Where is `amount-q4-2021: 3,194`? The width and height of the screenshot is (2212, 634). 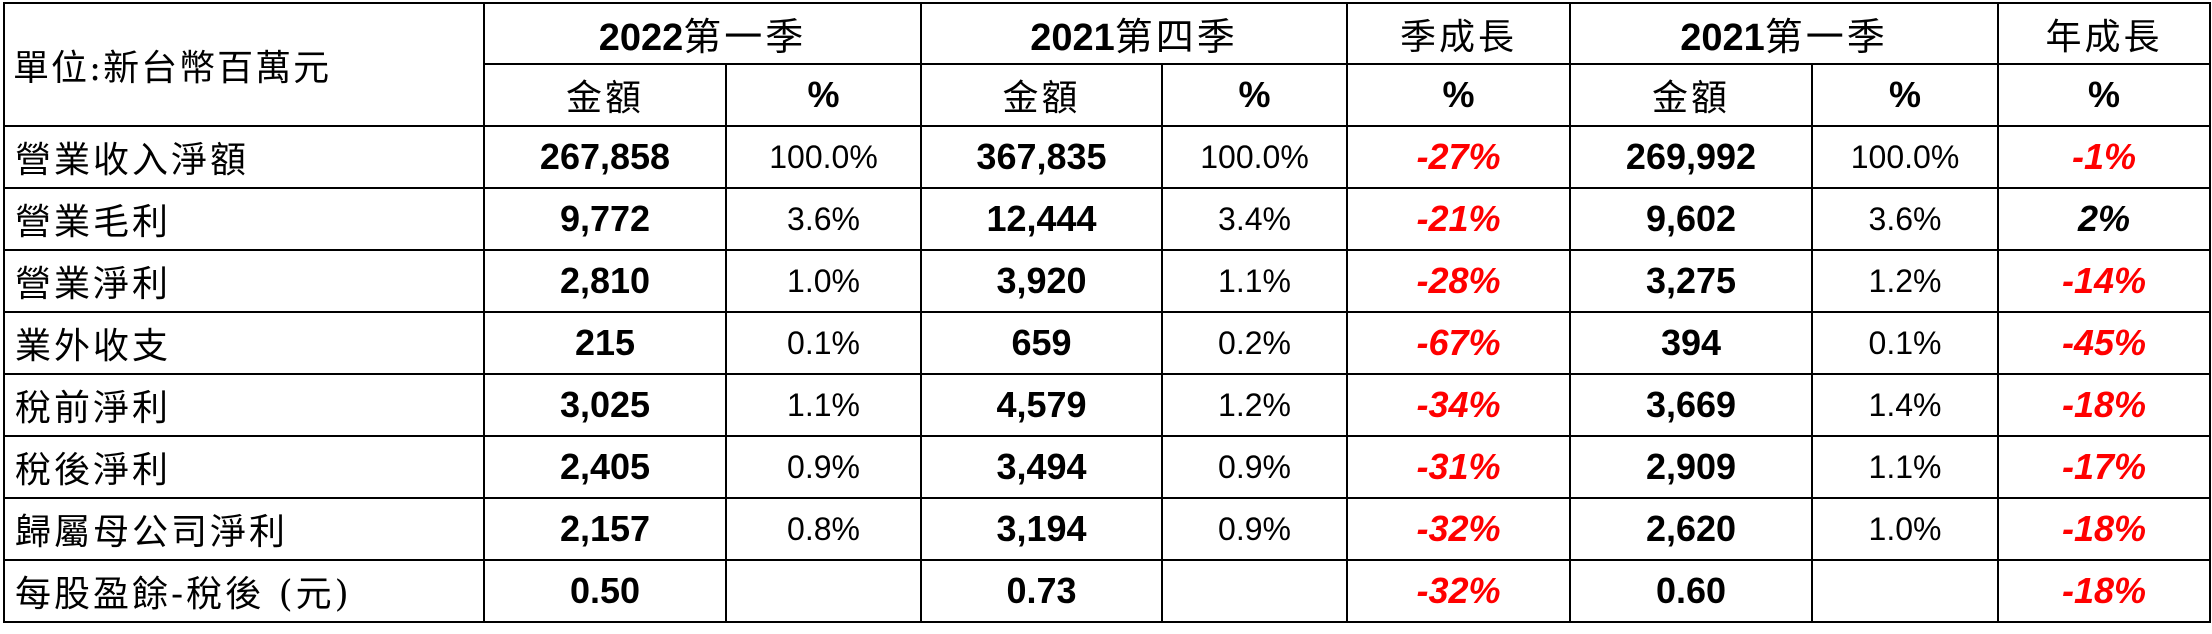 amount-q4-2021: 3,194 is located at coordinates (1041, 529).